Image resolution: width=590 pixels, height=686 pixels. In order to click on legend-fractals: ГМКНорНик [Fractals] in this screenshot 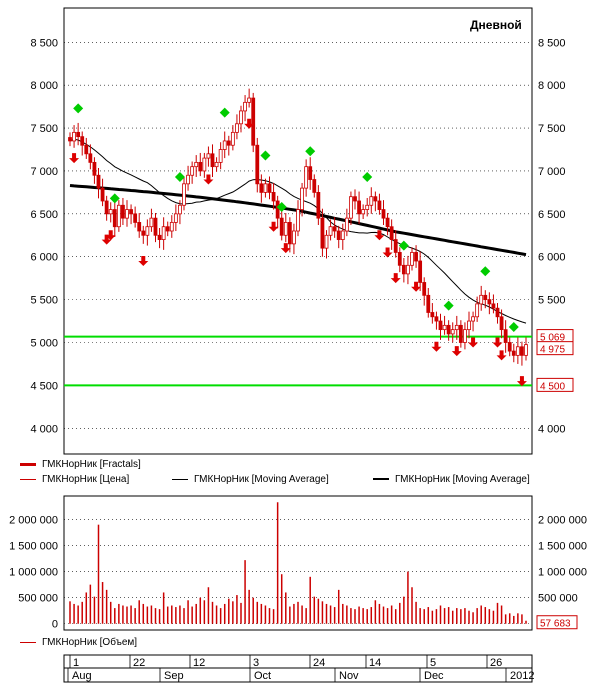, I will do `click(80, 464)`.